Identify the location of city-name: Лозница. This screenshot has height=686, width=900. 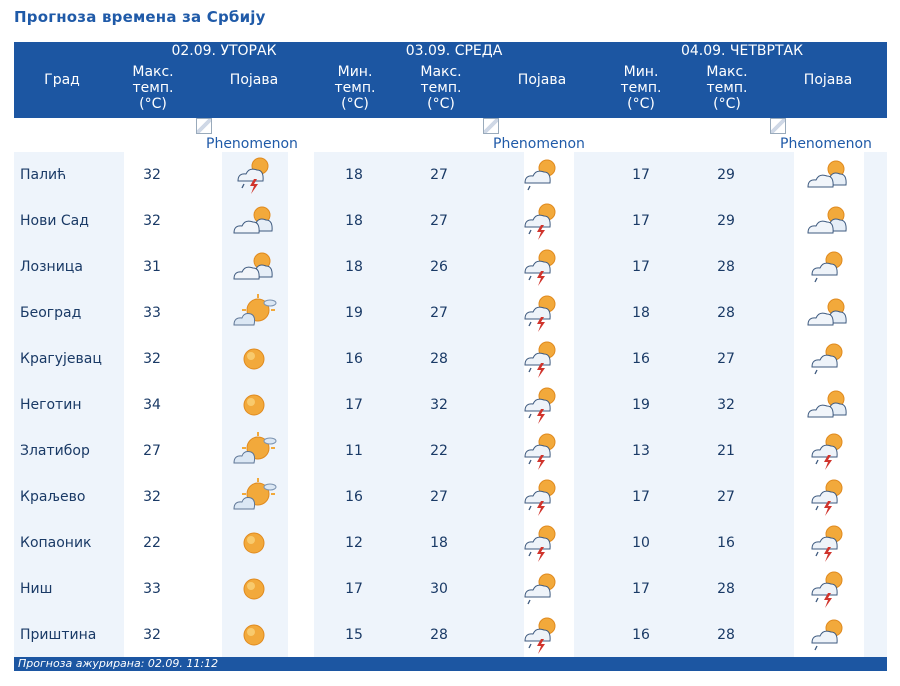
(51, 267).